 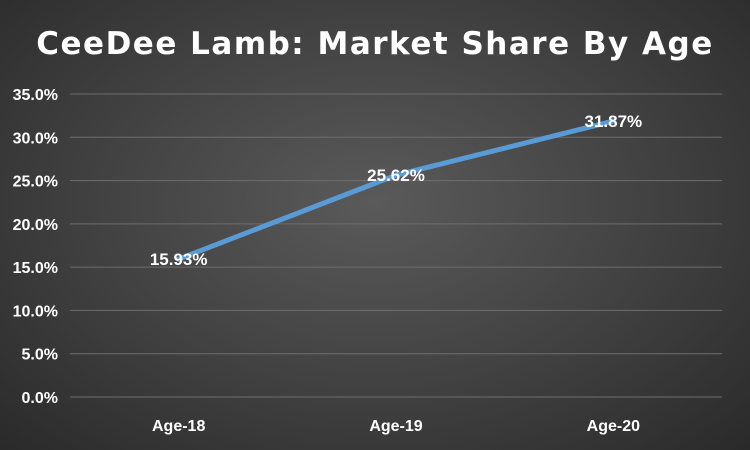 I want to click on x-tick-label: Age-20, so click(x=613, y=426).